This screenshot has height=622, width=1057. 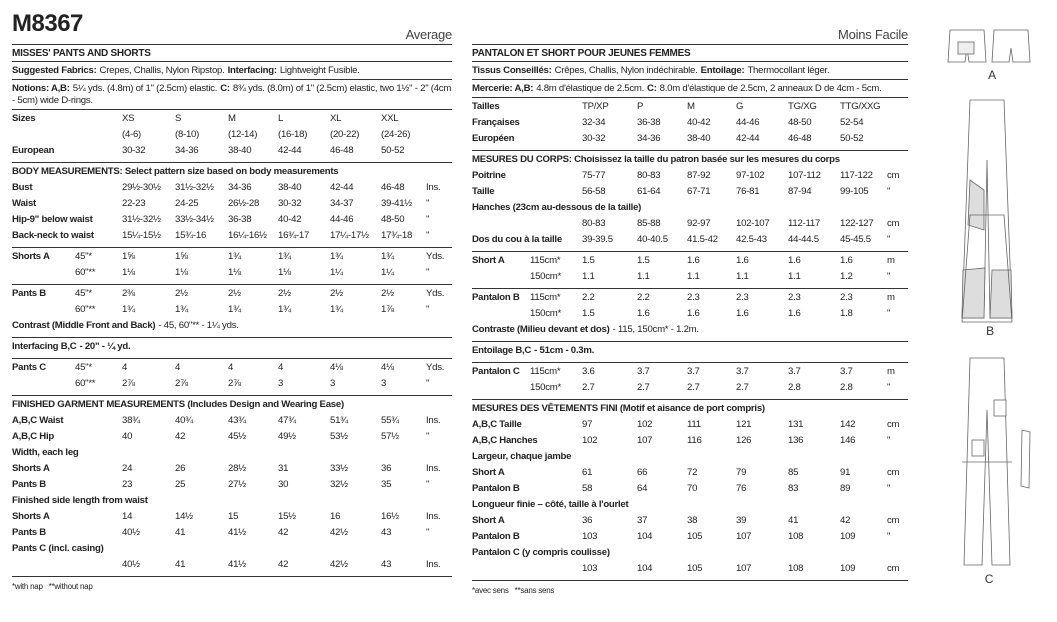 What do you see at coordinates (860, 106) in the screenshot?
I see `cell: TTG/XXG` at bounding box center [860, 106].